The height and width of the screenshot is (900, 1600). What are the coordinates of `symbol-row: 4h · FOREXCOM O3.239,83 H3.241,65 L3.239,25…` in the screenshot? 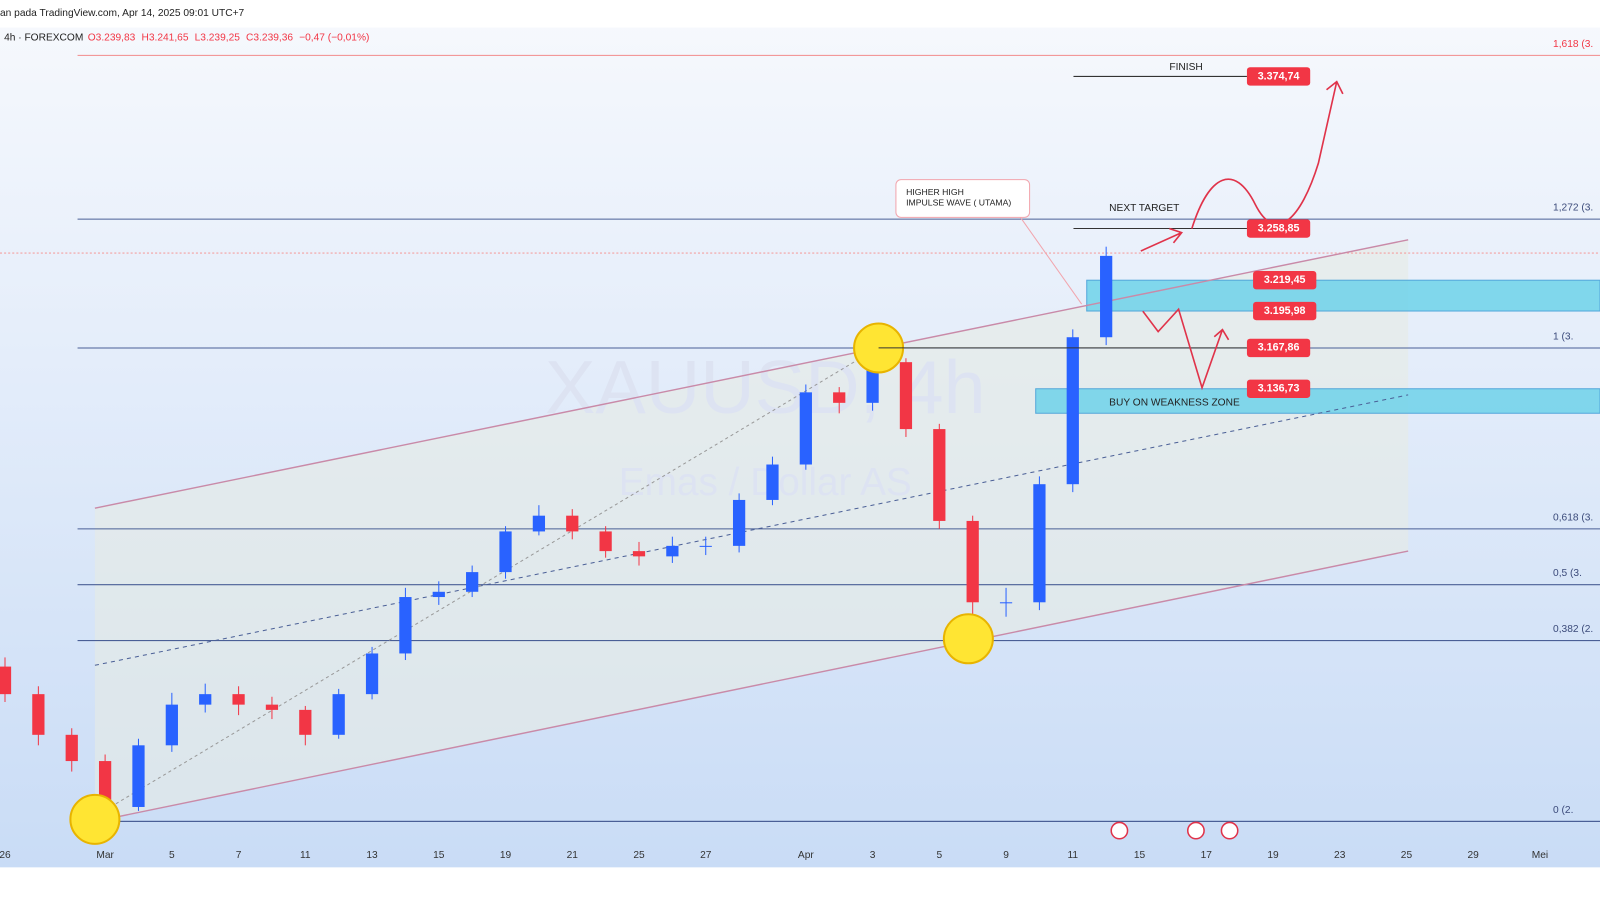 It's located at (186, 37).